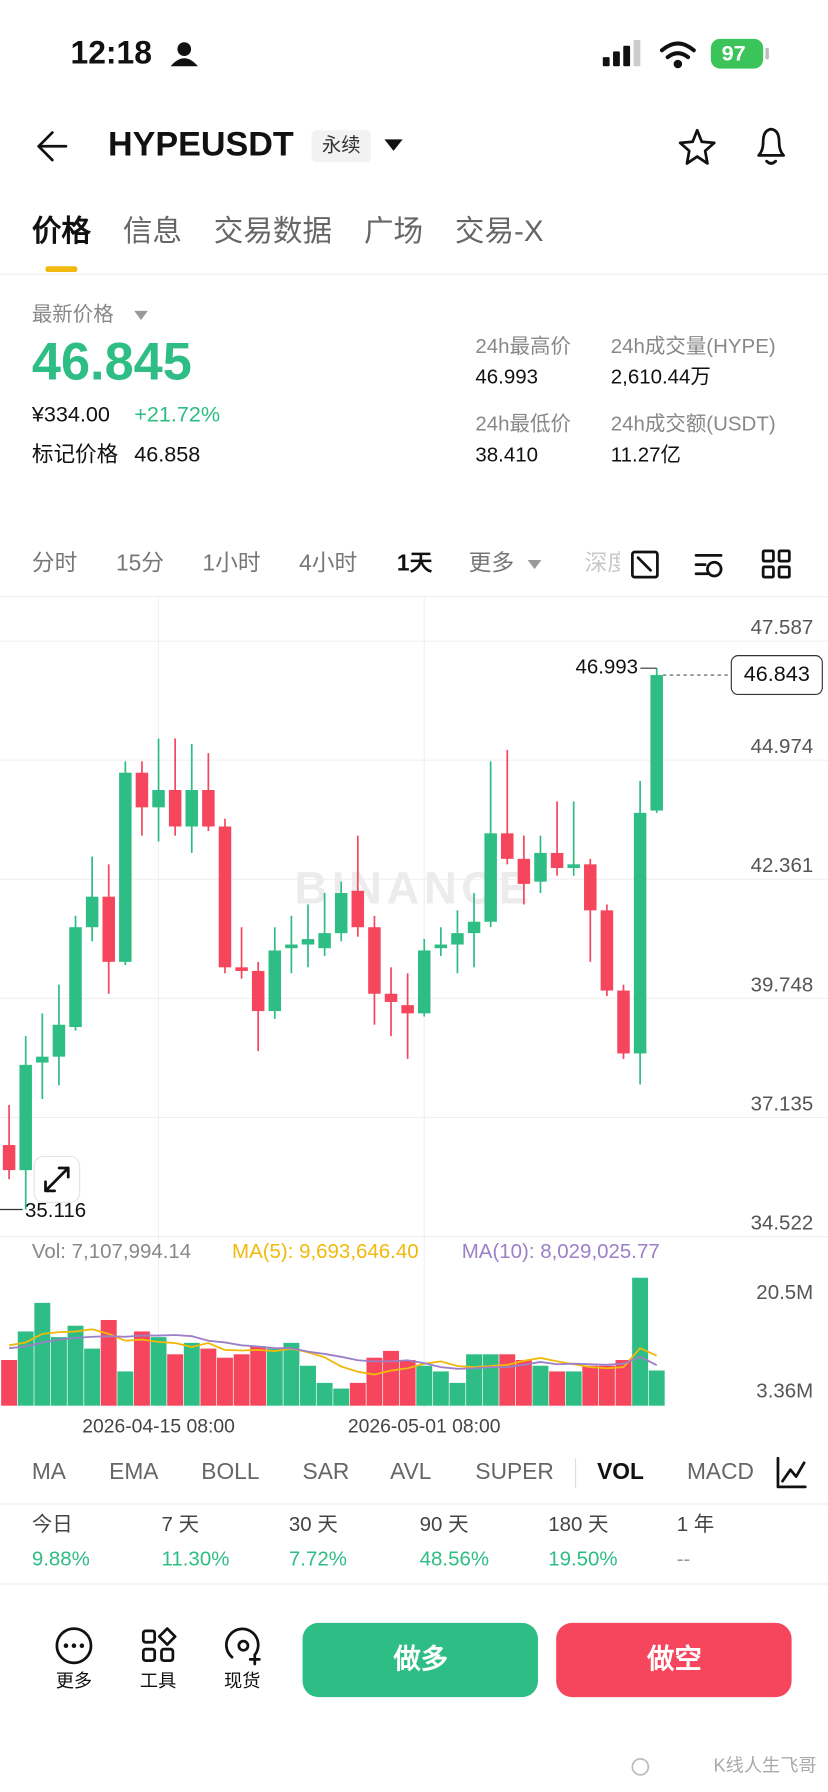 The image size is (828, 1792). What do you see at coordinates (776, 564) in the screenshot?
I see `layout-icon` at bounding box center [776, 564].